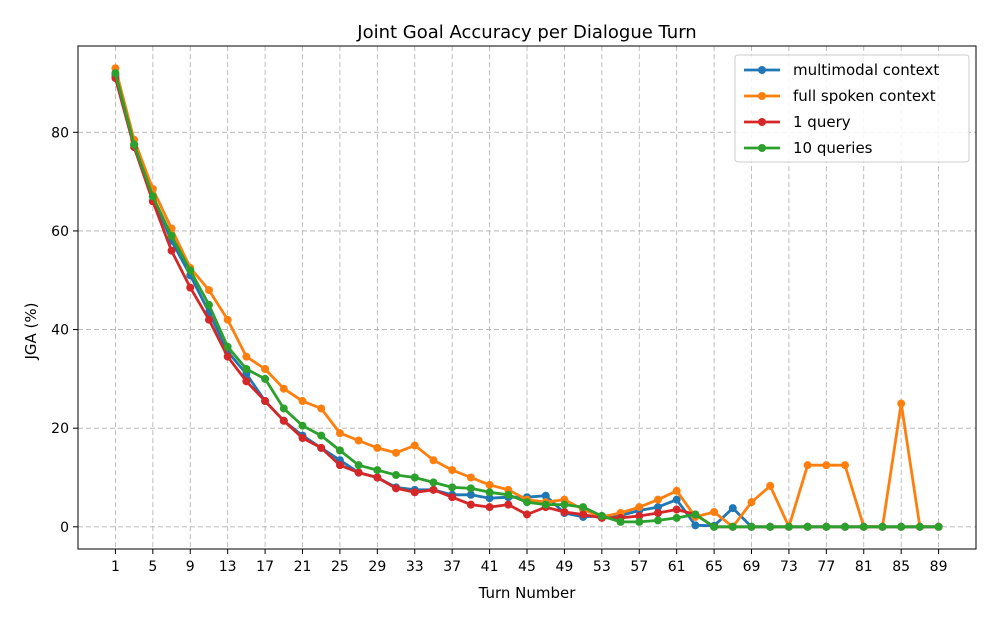 Image resolution: width=997 pixels, height=623 pixels. What do you see at coordinates (833, 148) in the screenshot?
I see `legend-label: 10 queries` at bounding box center [833, 148].